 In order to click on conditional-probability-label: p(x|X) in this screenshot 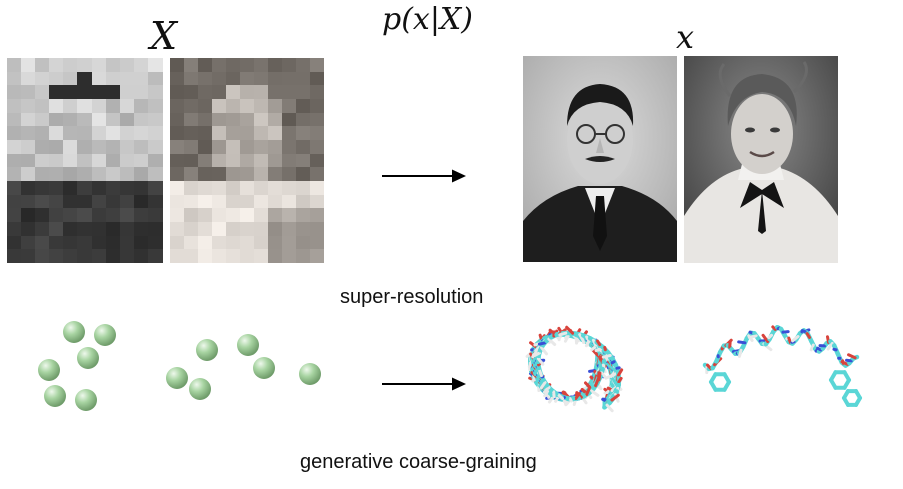, I will do `click(427, 19)`.